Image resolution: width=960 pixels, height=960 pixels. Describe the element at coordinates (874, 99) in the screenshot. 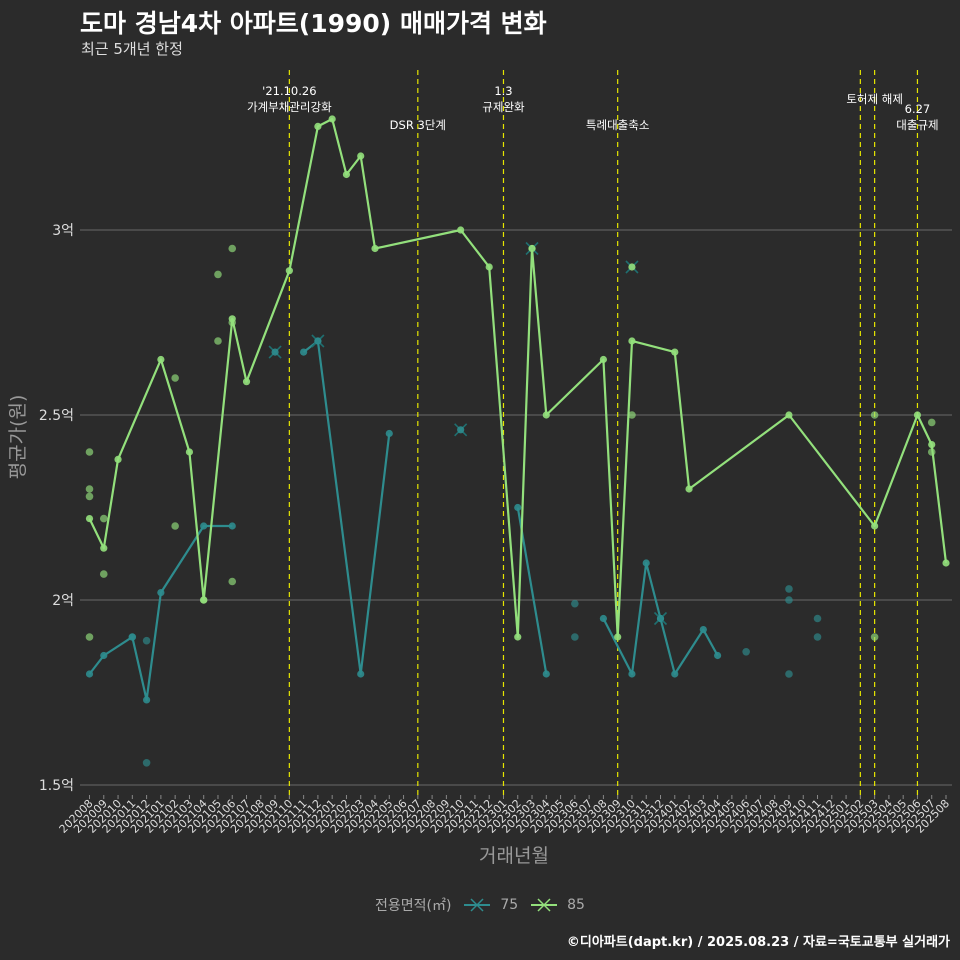

I see `event-label: 토허제 해제` at that location.